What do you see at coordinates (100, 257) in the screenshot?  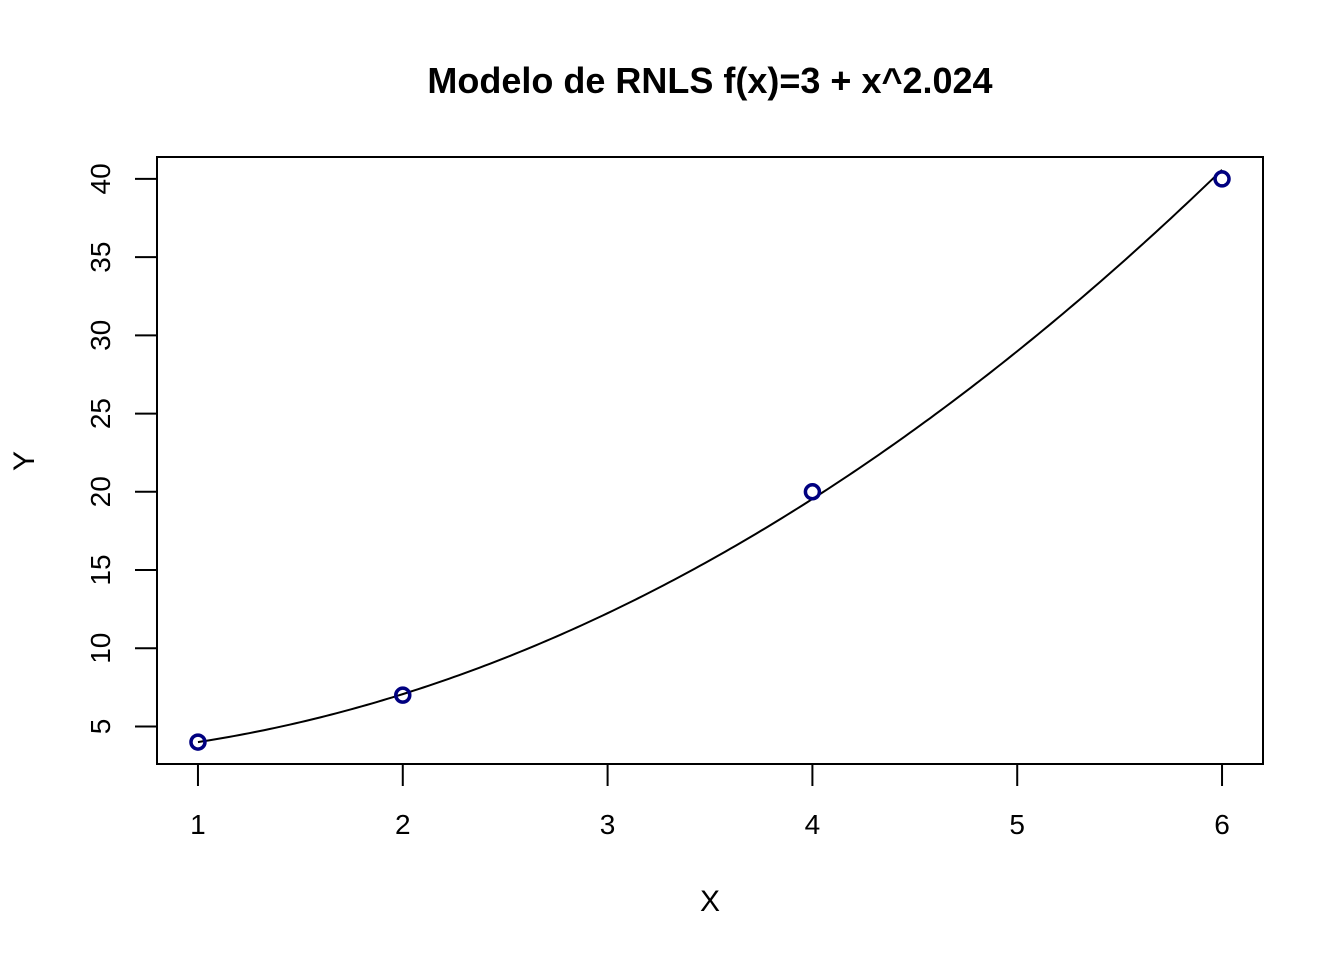 I see `y-tick-label: 35` at bounding box center [100, 257].